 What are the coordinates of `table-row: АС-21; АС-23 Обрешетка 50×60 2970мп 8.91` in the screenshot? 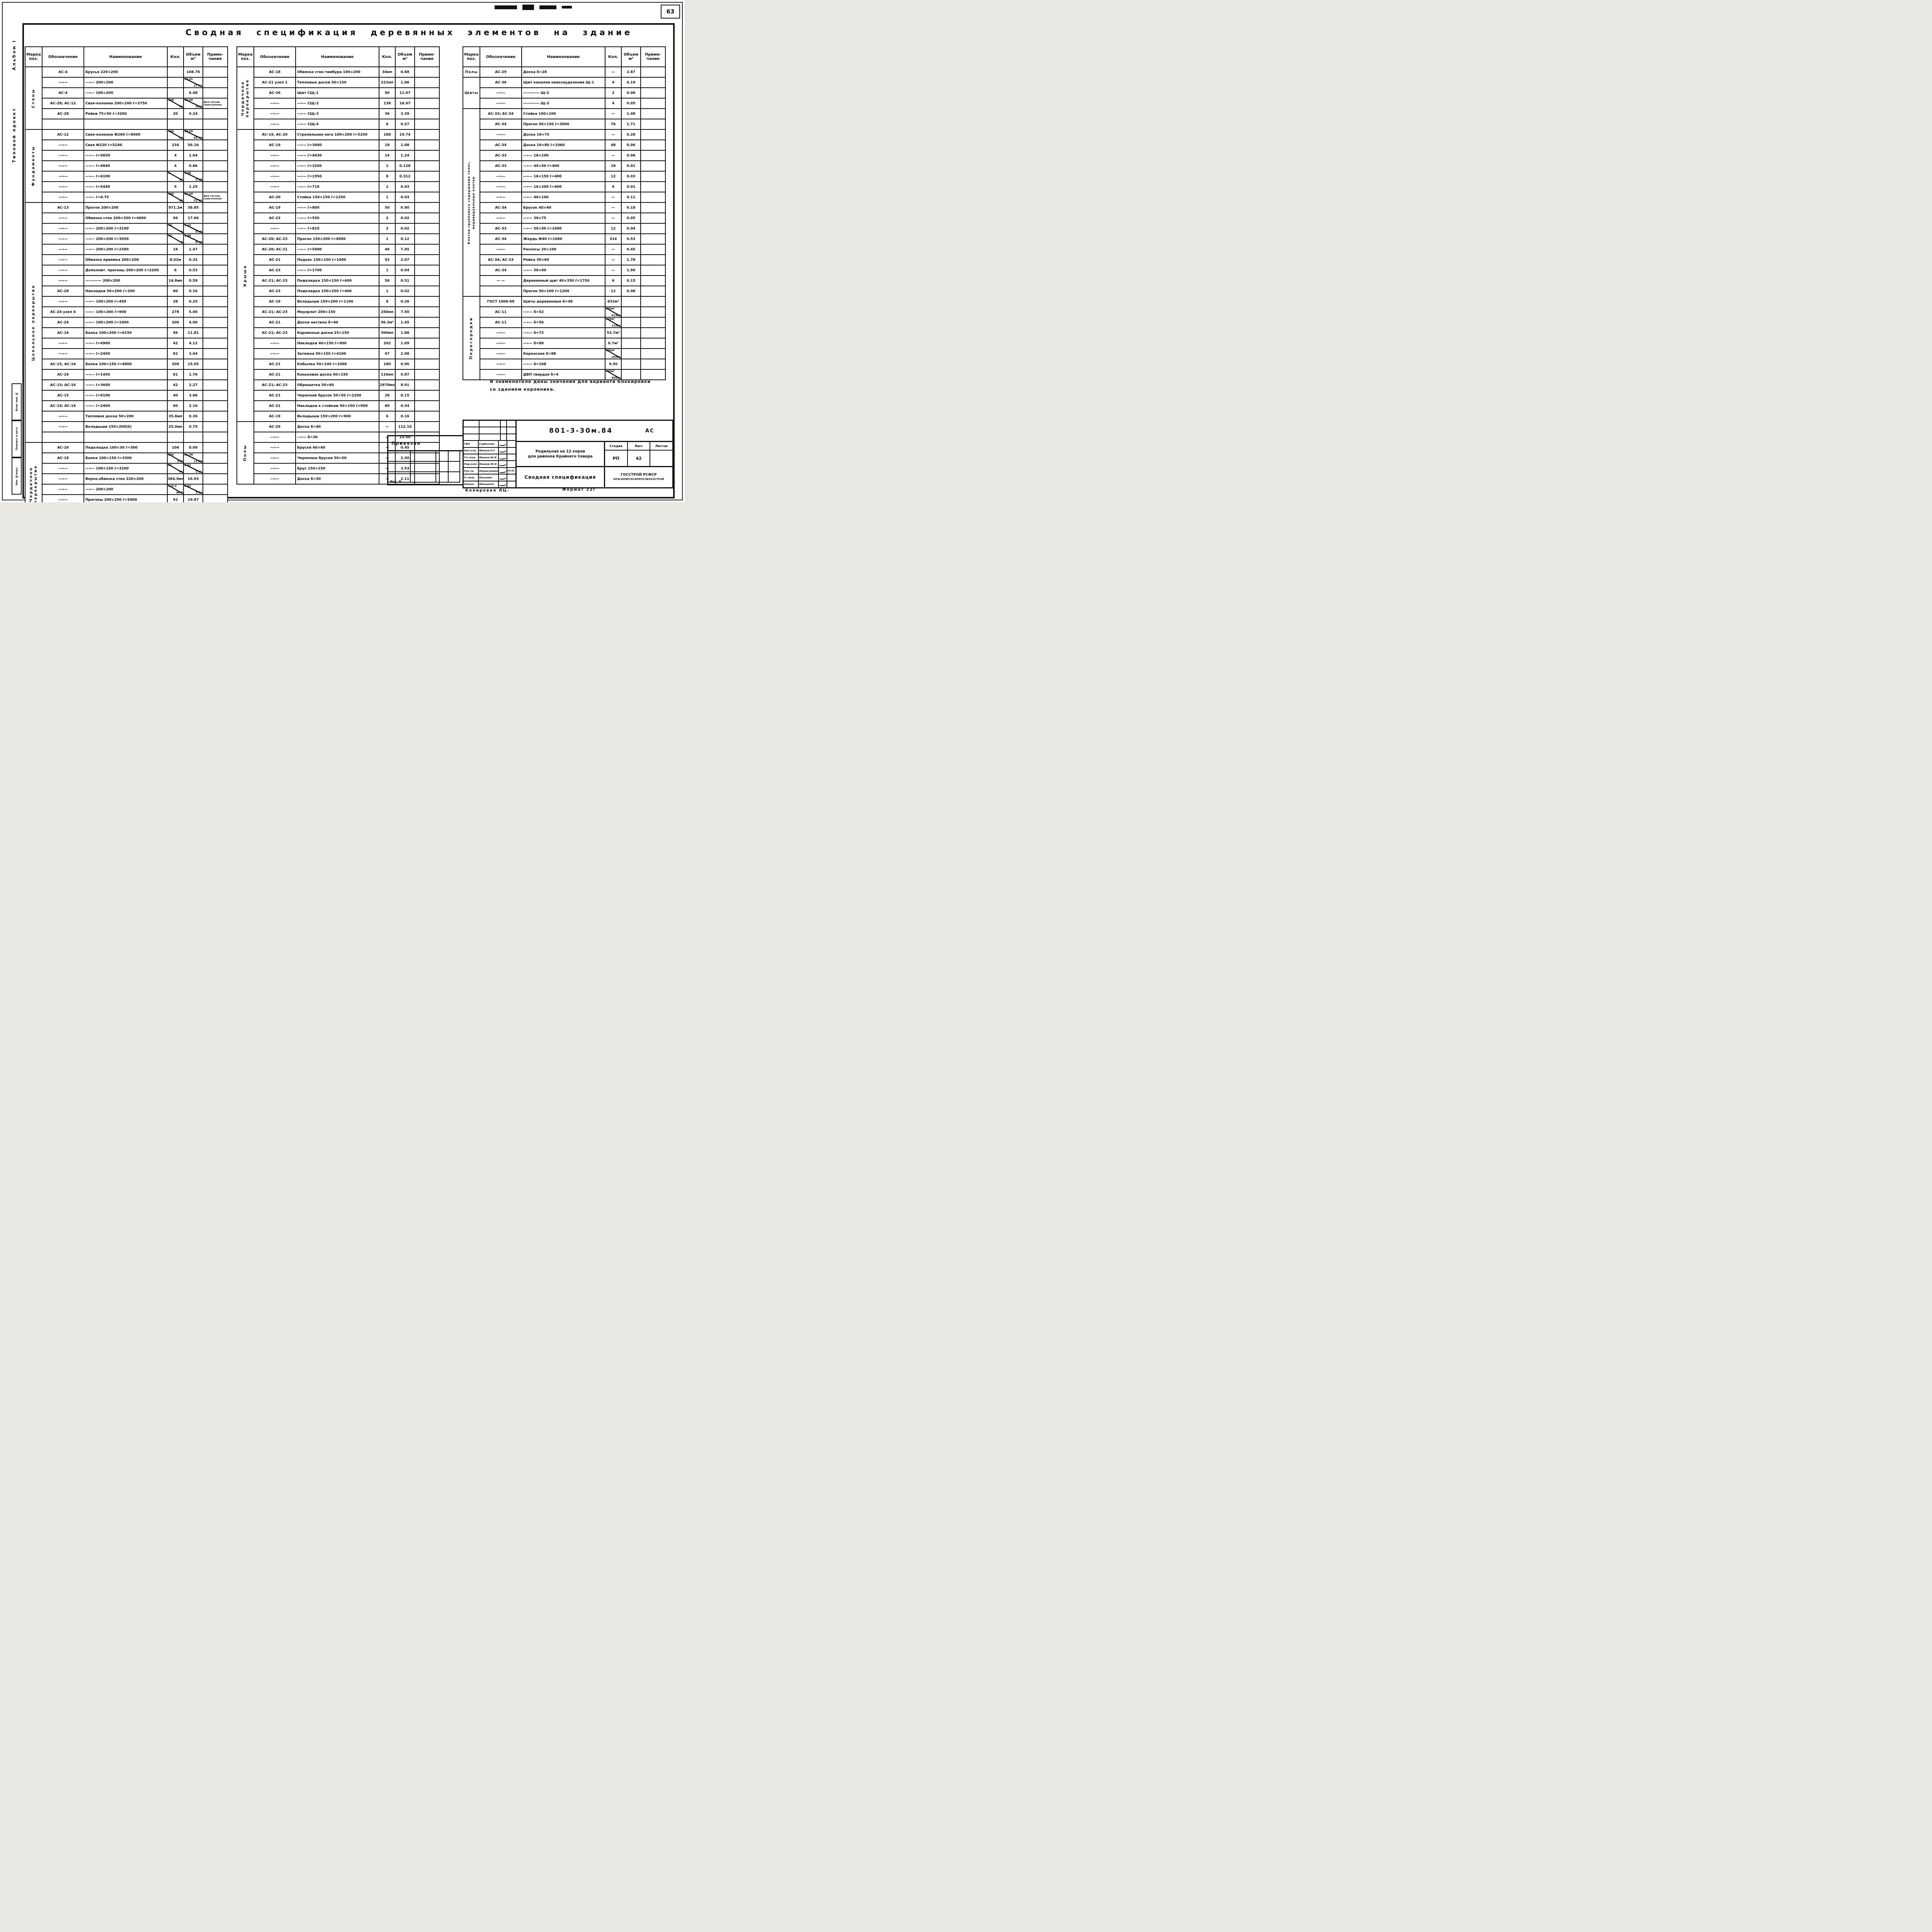 It's located at (339, 385).